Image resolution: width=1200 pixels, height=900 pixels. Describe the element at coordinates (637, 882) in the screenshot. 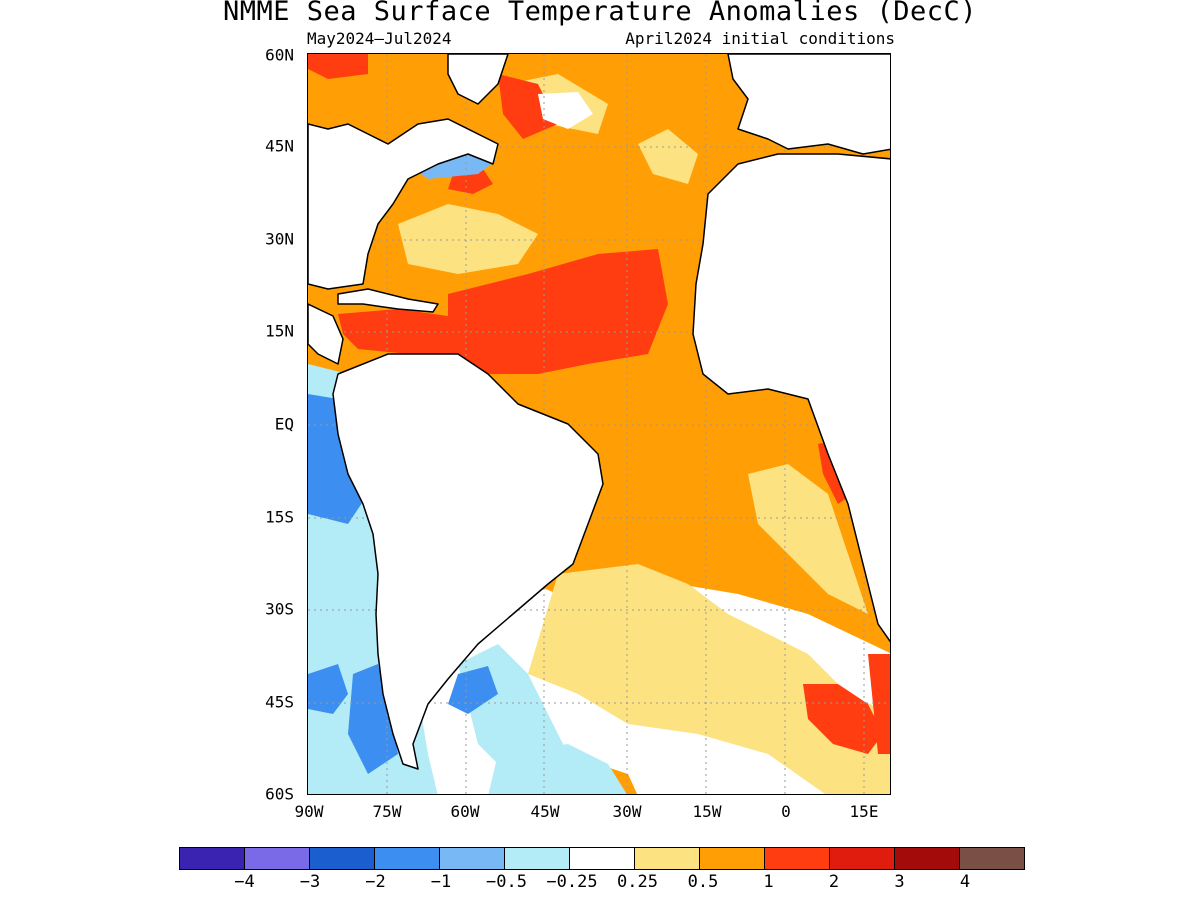

I see `legend-label-6: 0.25` at that location.